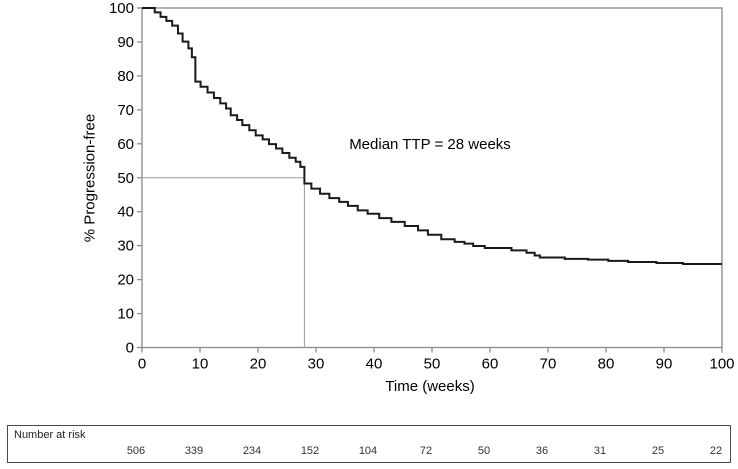  Describe the element at coordinates (121, 8) in the screenshot. I see `y-axis-tick-label: 100` at that location.